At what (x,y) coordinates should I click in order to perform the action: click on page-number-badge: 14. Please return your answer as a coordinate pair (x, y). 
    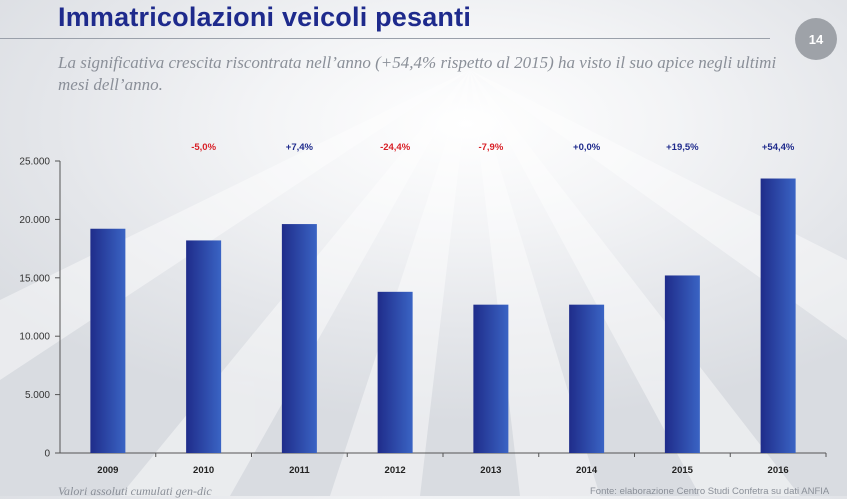
    Looking at the image, I should click on (816, 39).